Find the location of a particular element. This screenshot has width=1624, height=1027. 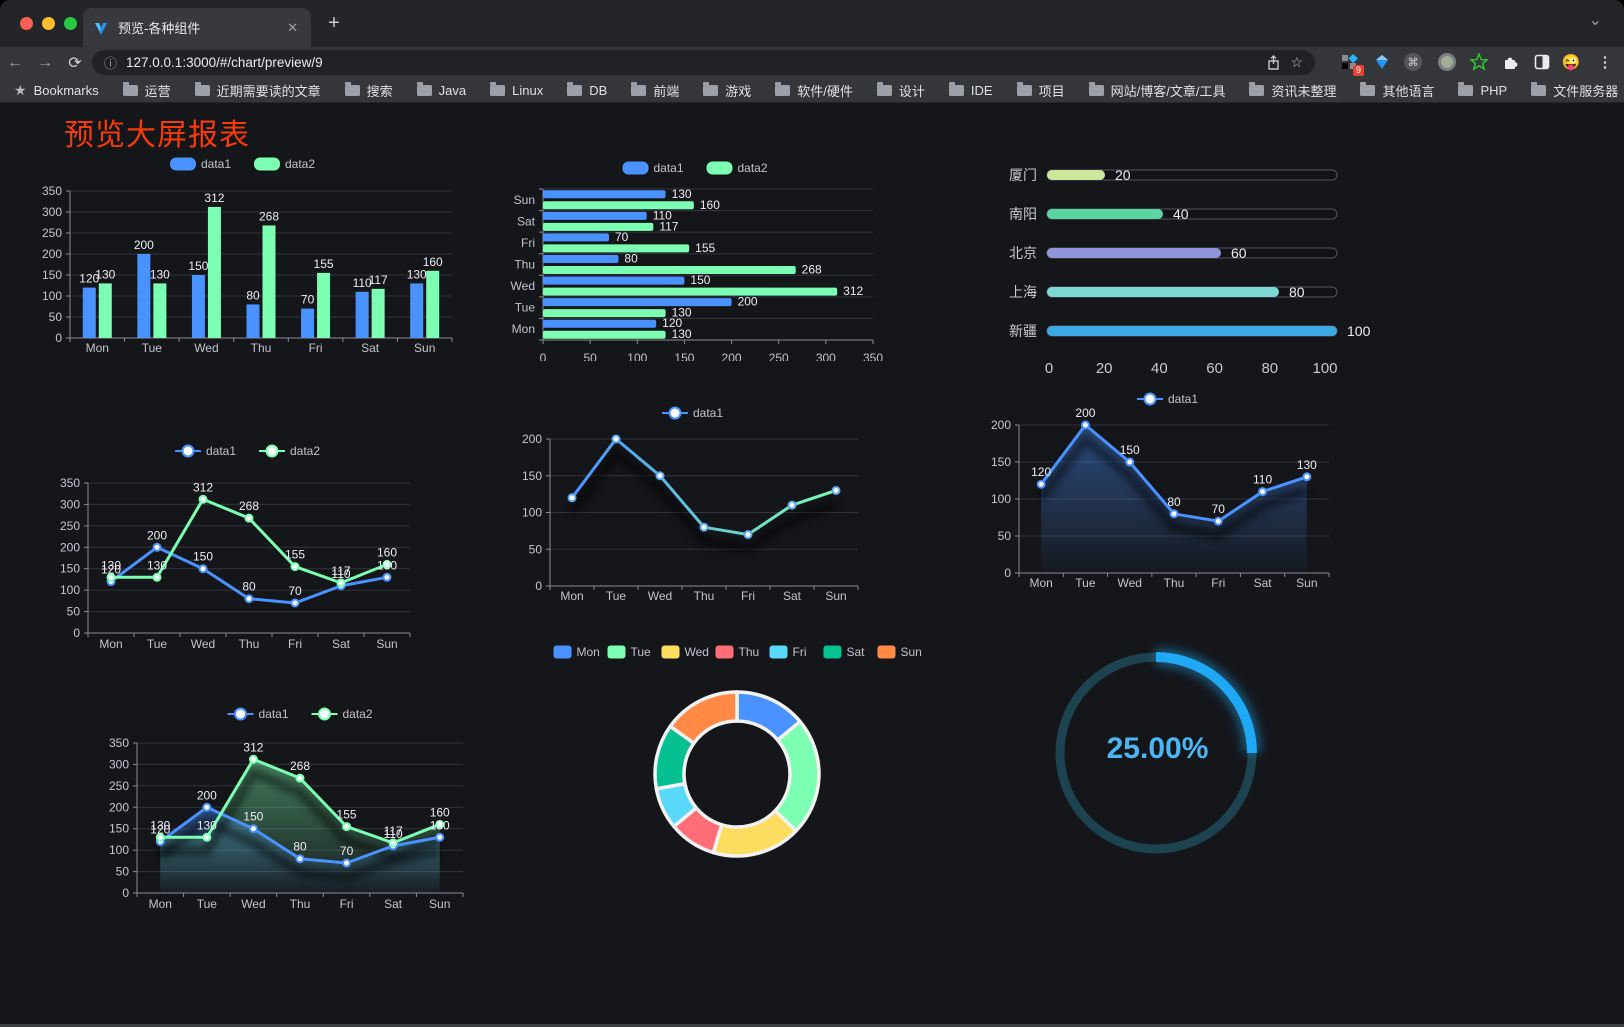

slice-Tue is located at coordinates (797, 776).